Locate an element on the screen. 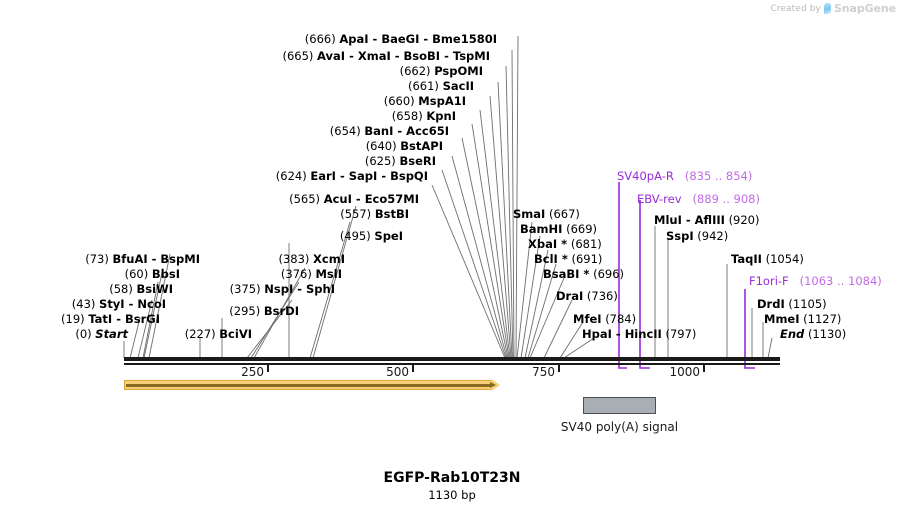 The image size is (904, 509). site-label-43: (43) StyI - NcoI is located at coordinates (118, 304).